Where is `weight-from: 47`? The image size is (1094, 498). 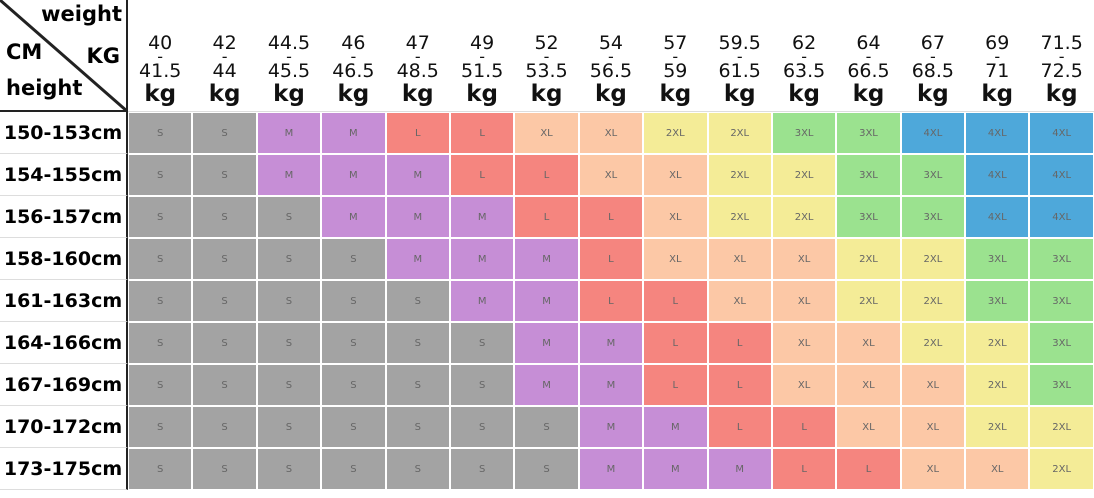 weight-from: 47 is located at coordinates (417, 43).